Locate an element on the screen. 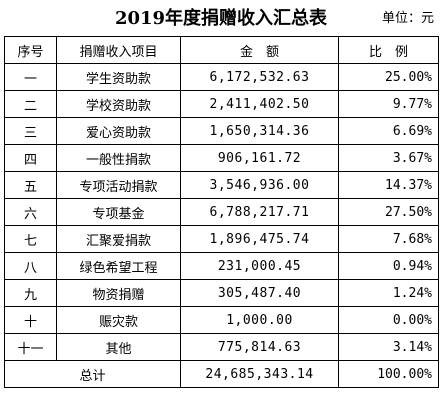  row-no: 二 is located at coordinates (30, 104).